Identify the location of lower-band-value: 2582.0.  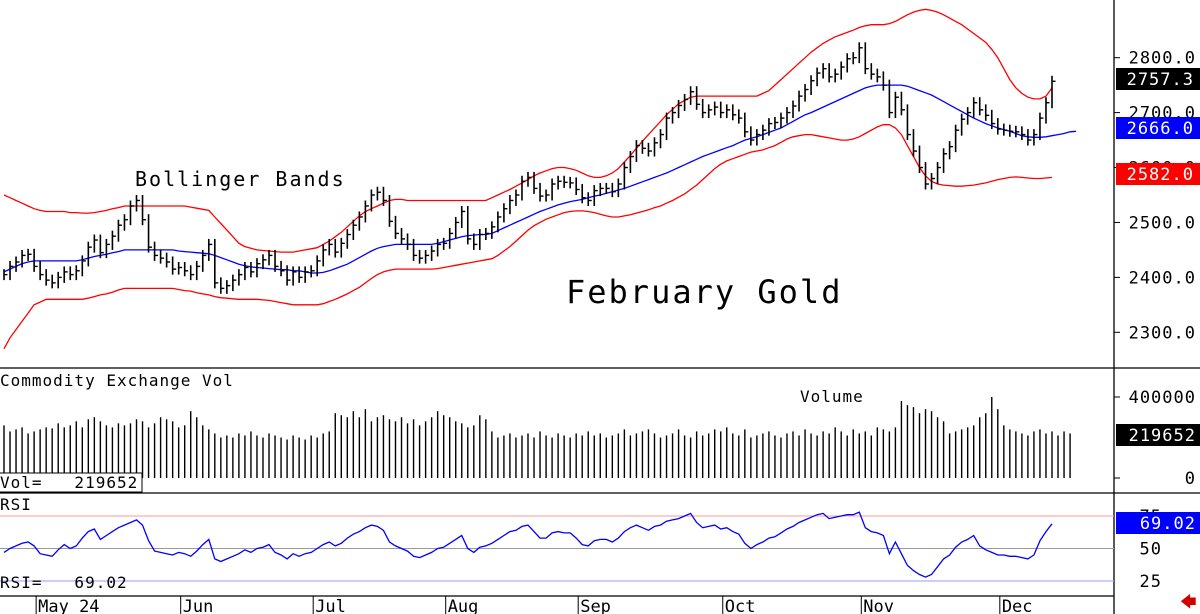
(1160, 175).